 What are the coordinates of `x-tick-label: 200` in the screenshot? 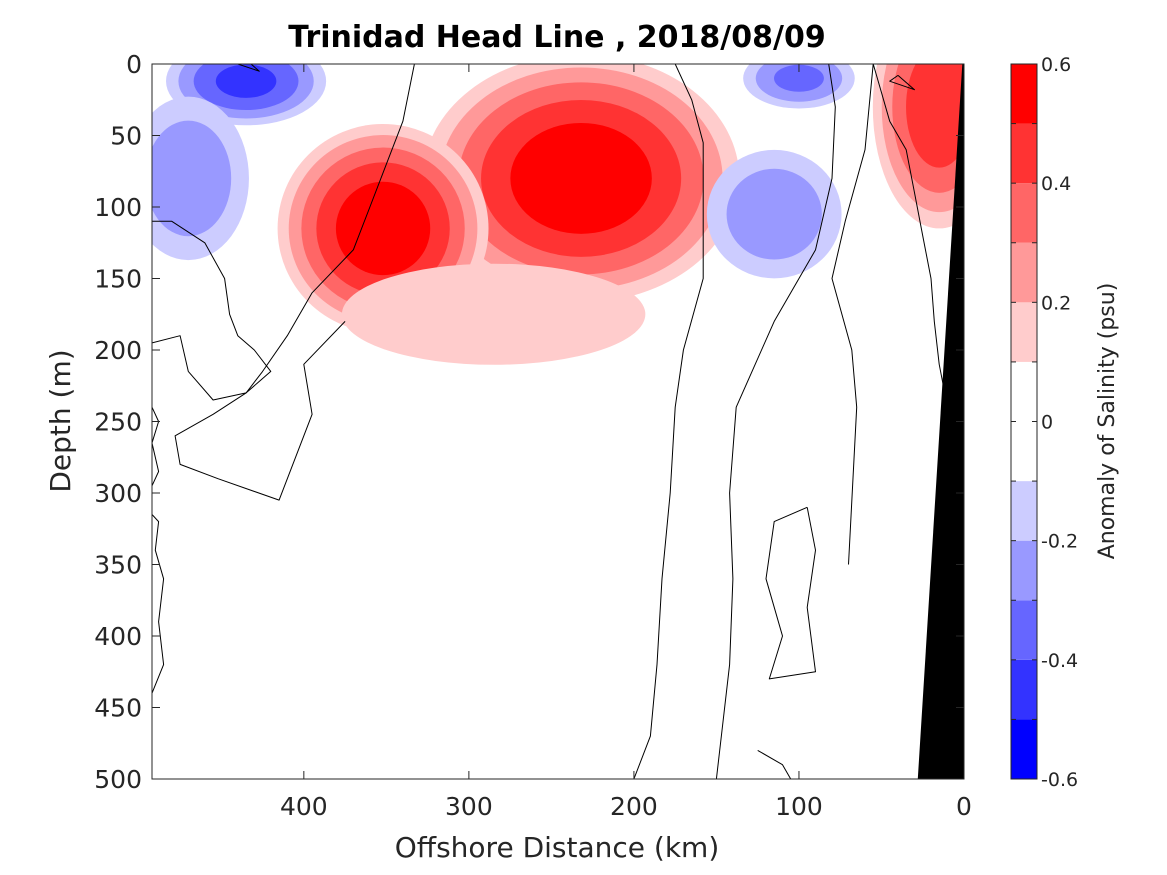 It's located at (634, 806).